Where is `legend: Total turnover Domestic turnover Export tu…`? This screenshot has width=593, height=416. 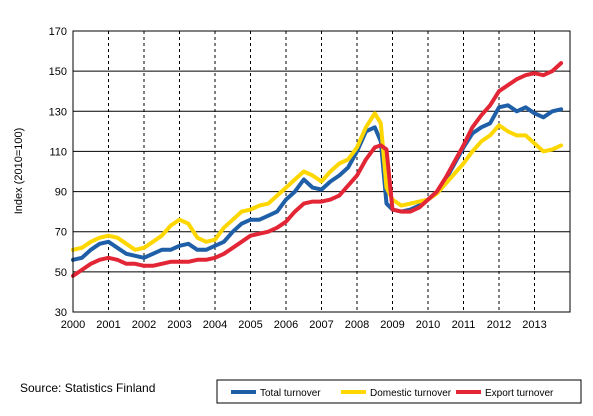 legend: Total turnover Domestic turnover Export tu… is located at coordinates (399, 391).